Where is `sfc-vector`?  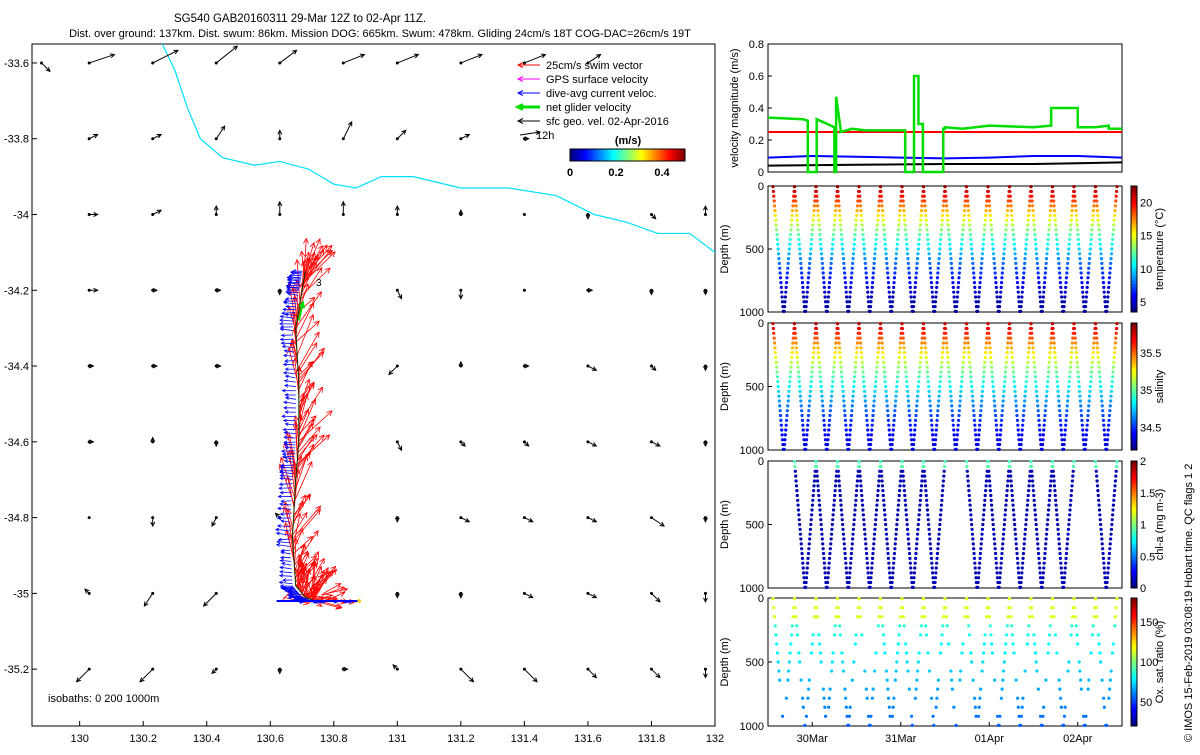 sfc-vector is located at coordinates (83, 675).